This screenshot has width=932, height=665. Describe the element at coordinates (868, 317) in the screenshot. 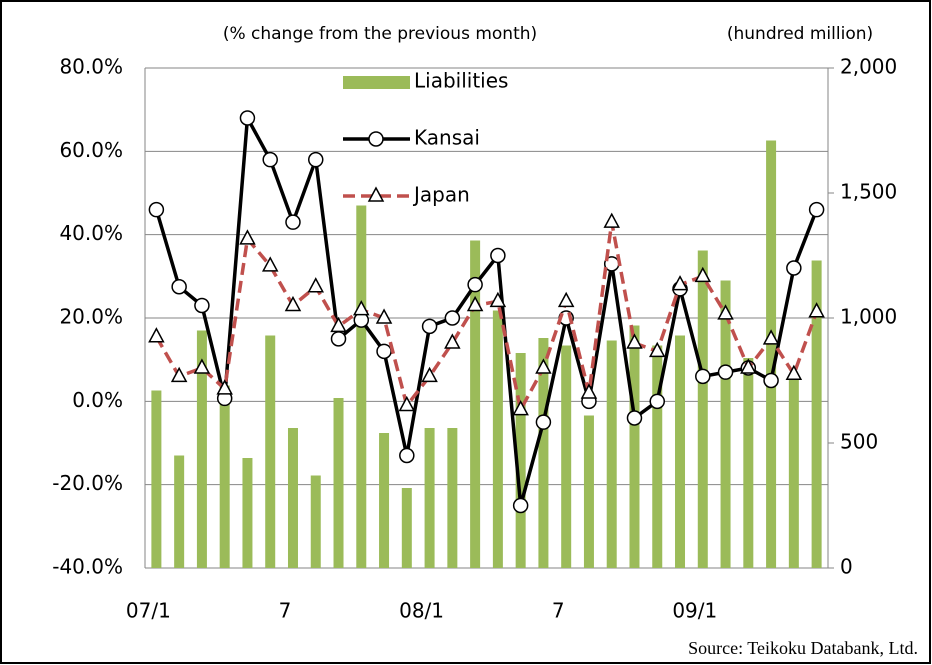

I see `y2-tick-label: 1,000` at that location.